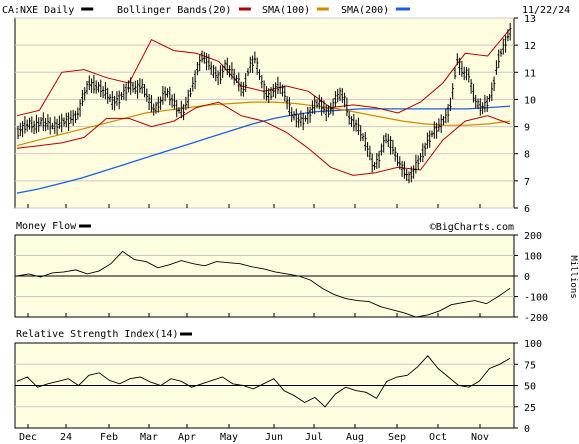  I want to click on money-flow-units: Millions, so click(573, 276).